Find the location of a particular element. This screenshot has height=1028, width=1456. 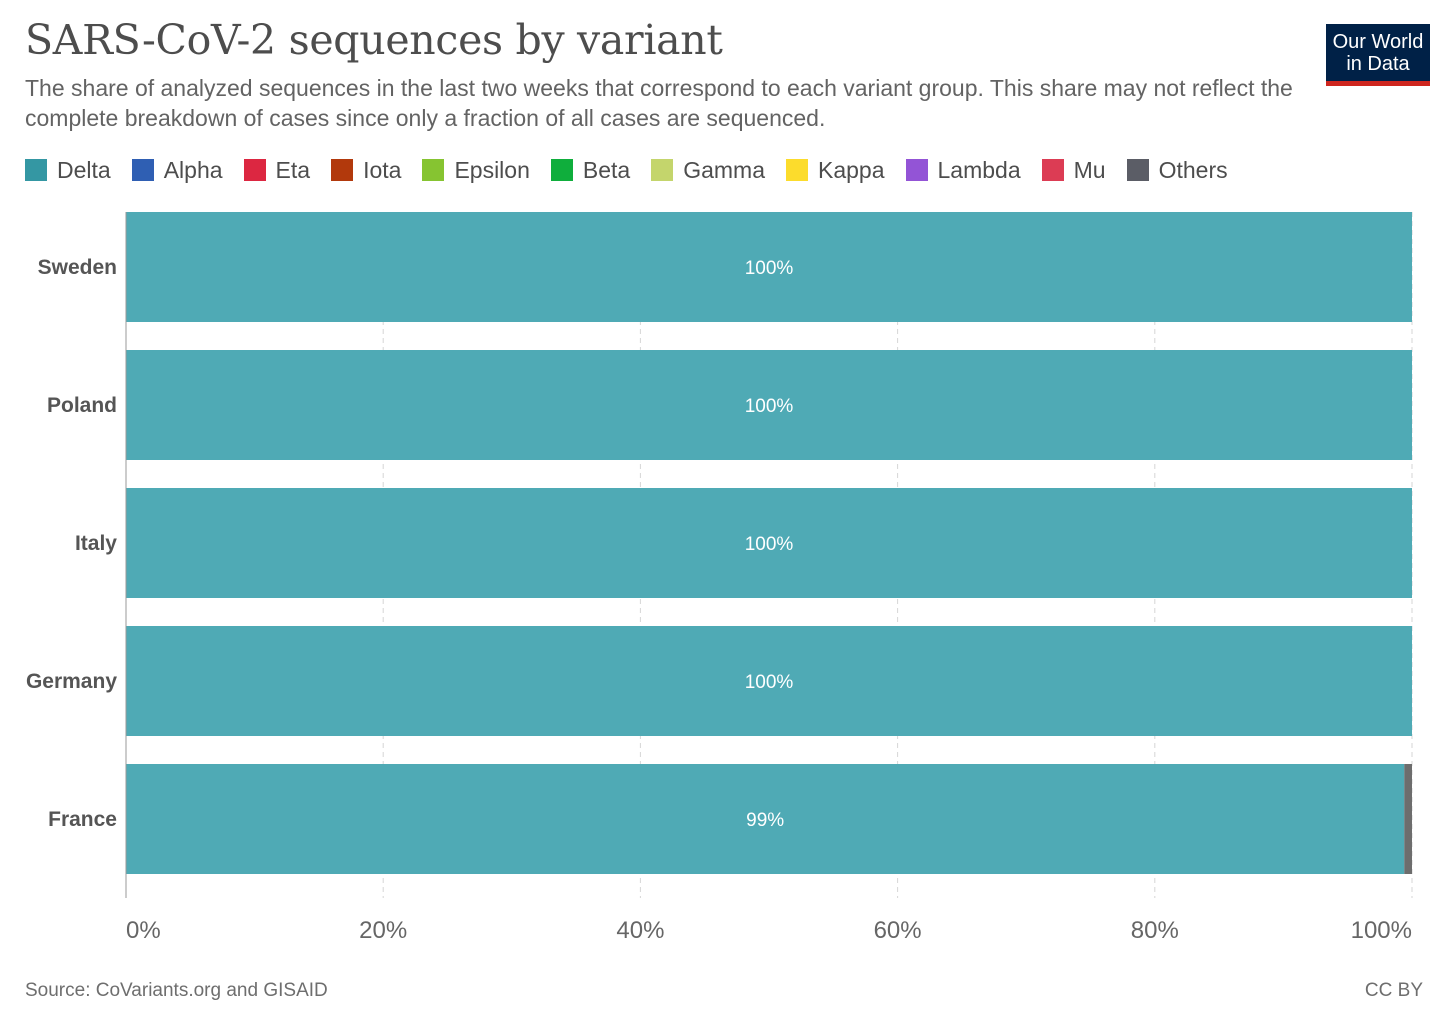

legend-item-iota: Iota is located at coordinates (366, 170).